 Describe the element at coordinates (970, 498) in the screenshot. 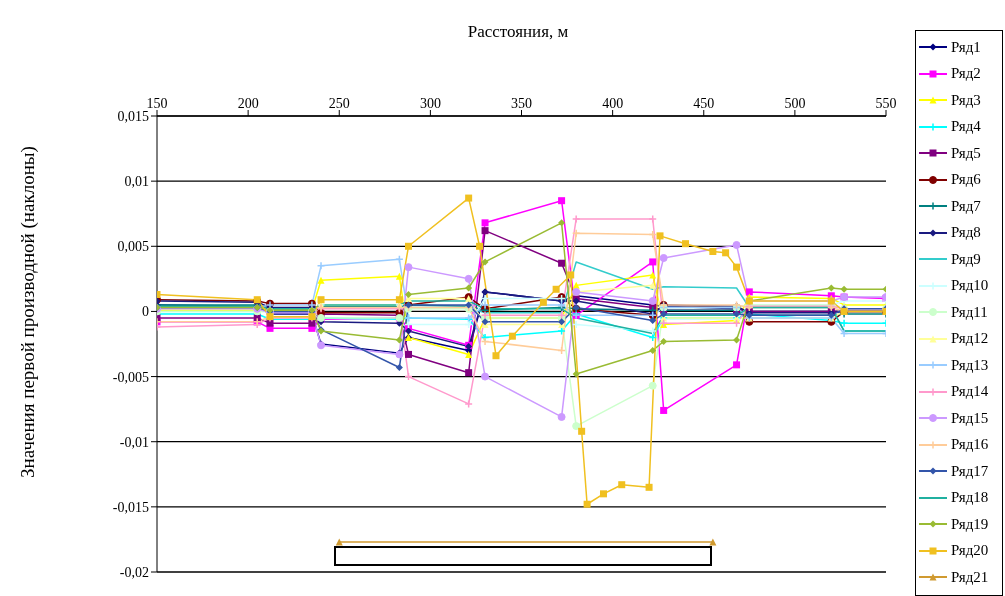

I see `legend-label: Ряд18` at that location.